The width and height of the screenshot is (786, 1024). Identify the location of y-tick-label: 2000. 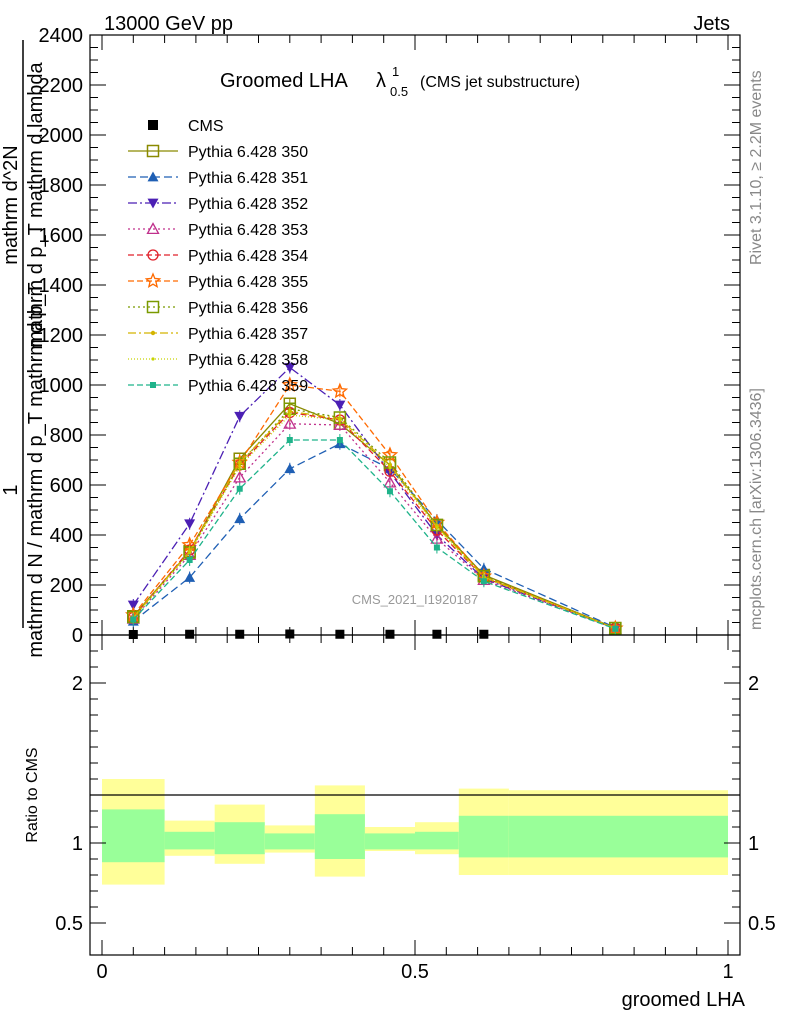
(61, 136).